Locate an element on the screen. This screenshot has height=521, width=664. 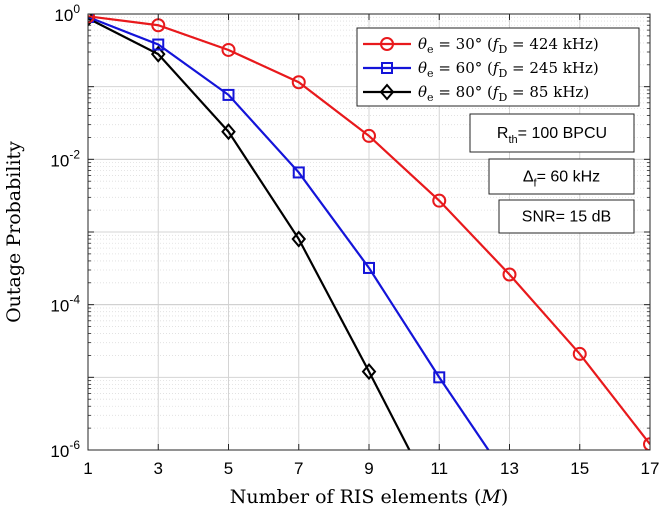
x-axis-label: Number of RIS elements (M) is located at coordinates (369, 497).